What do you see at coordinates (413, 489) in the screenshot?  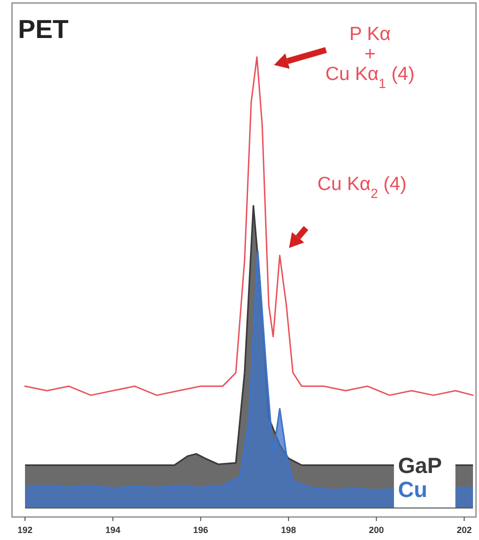 I see `series-label: Cu` at bounding box center [413, 489].